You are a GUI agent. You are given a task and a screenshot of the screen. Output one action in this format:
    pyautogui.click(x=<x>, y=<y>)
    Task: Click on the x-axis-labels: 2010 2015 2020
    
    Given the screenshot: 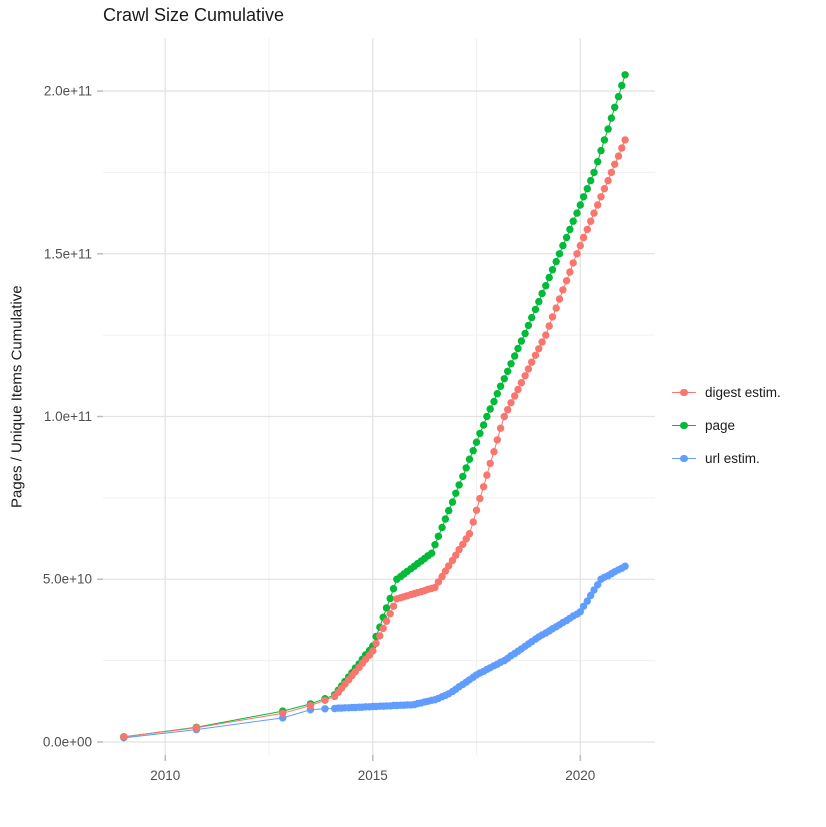 What is the action you would take?
    pyautogui.click(x=372, y=775)
    